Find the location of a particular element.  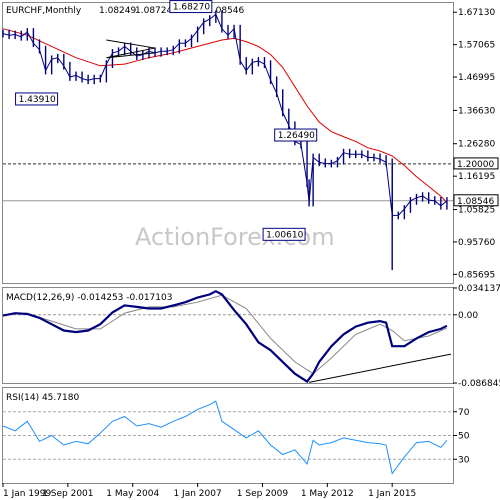

x-tick-label: 1 Sep 2009 is located at coordinates (263, 494).